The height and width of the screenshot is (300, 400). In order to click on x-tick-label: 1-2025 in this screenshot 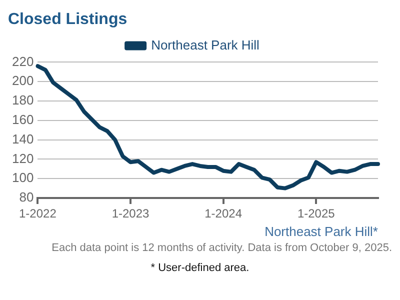, I will do `click(316, 213)`.